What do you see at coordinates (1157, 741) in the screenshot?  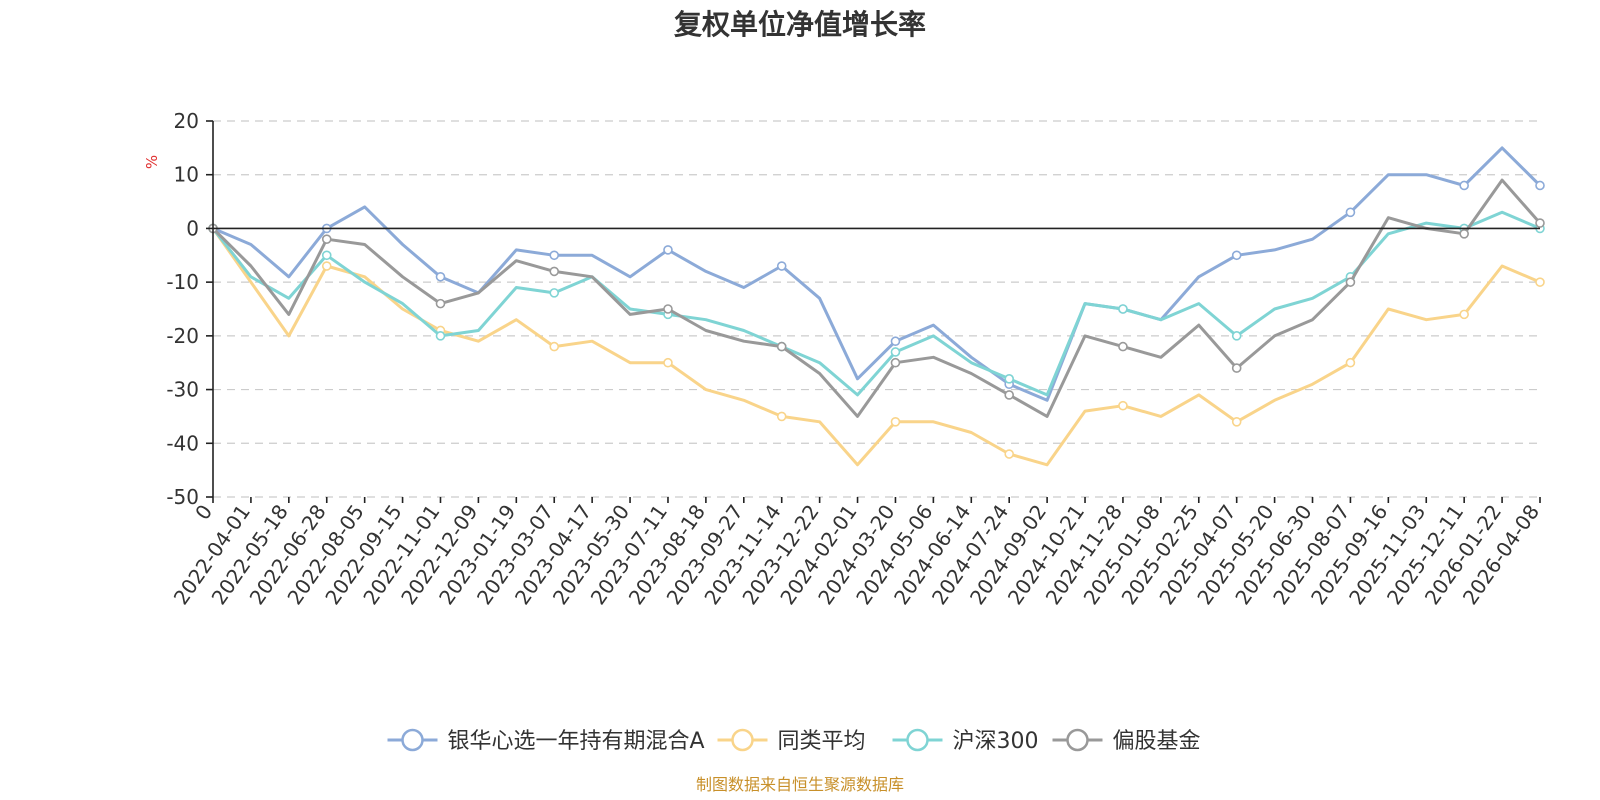 I see `legend-label: 偏股基金` at bounding box center [1157, 741].